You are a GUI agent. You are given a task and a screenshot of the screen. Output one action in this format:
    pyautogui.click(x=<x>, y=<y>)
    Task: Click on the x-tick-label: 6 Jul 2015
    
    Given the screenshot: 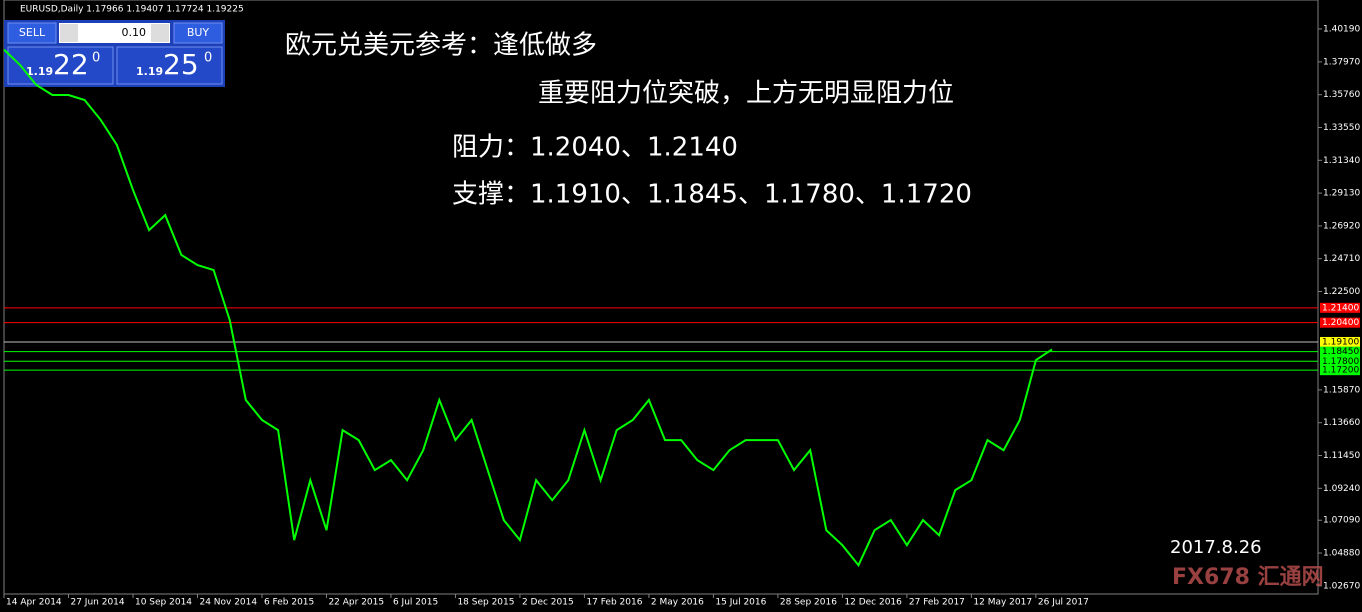 What is the action you would take?
    pyautogui.click(x=415, y=603)
    